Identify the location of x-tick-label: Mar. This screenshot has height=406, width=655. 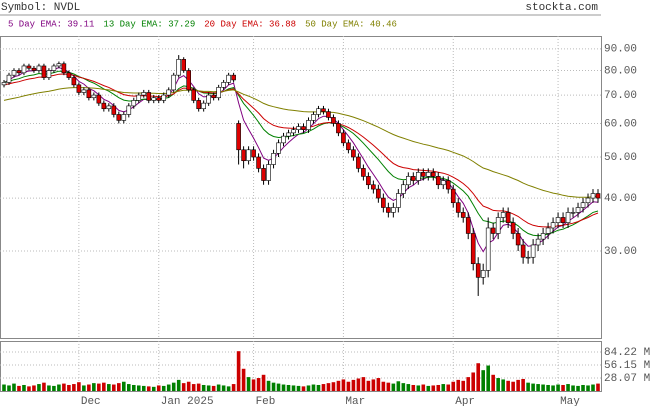
(355, 401).